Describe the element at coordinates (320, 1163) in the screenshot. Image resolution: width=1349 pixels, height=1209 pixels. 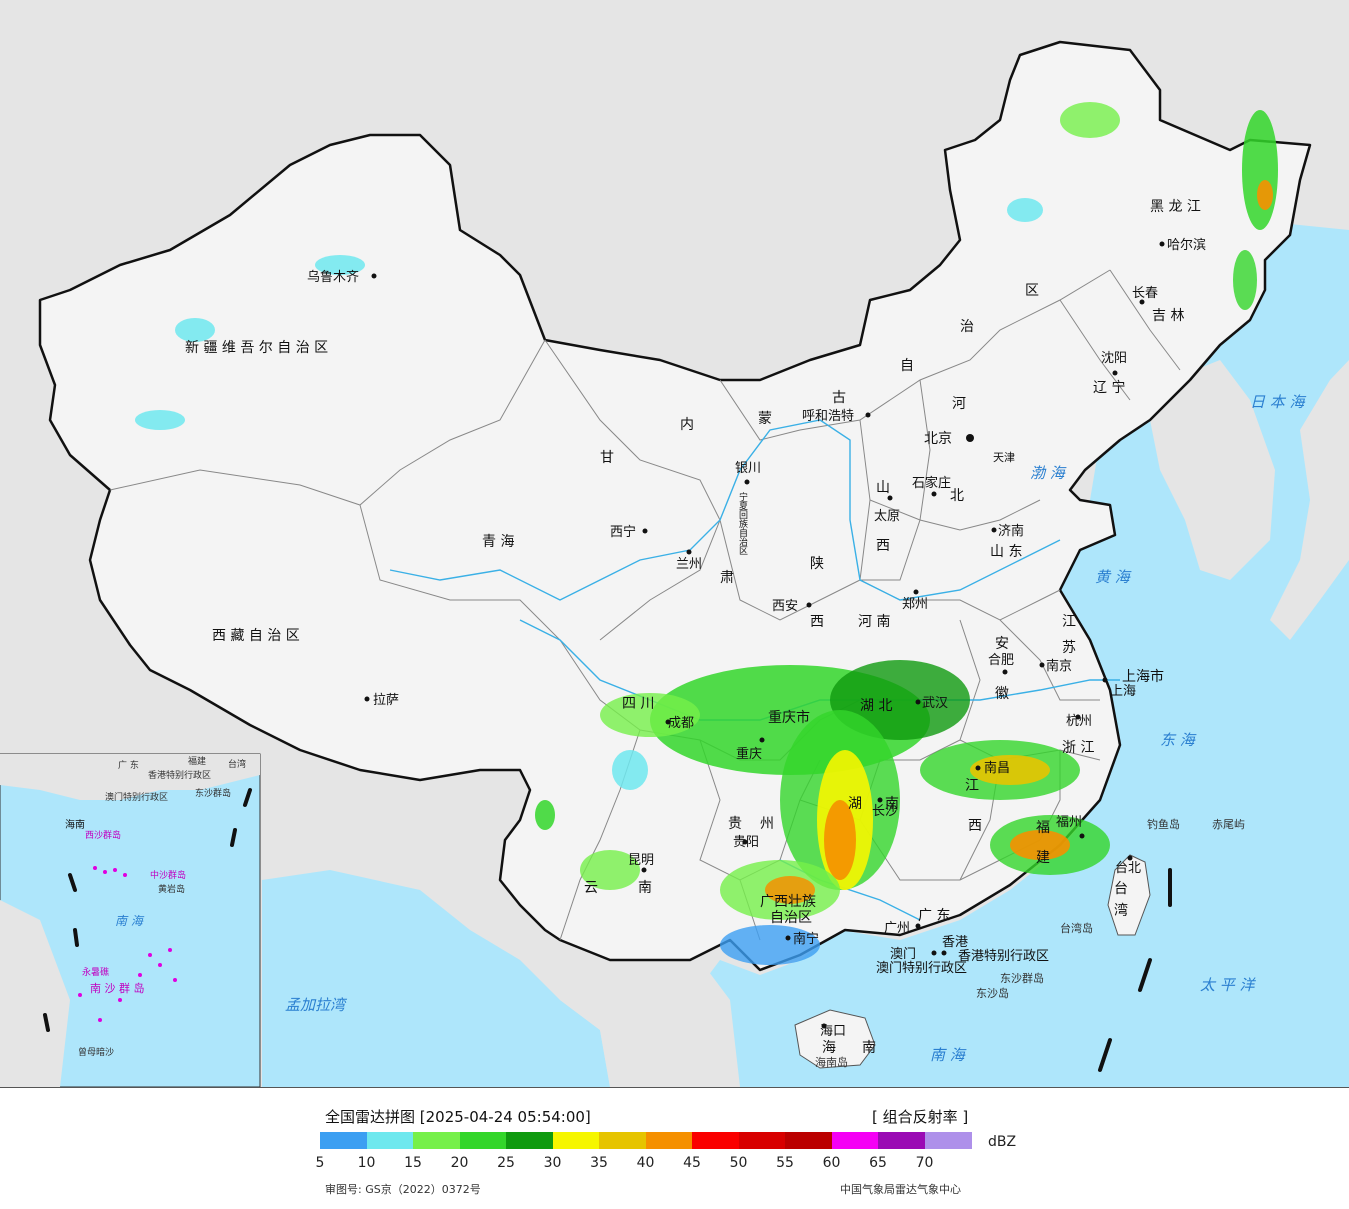
I see `scale-tick-label: 5` at that location.